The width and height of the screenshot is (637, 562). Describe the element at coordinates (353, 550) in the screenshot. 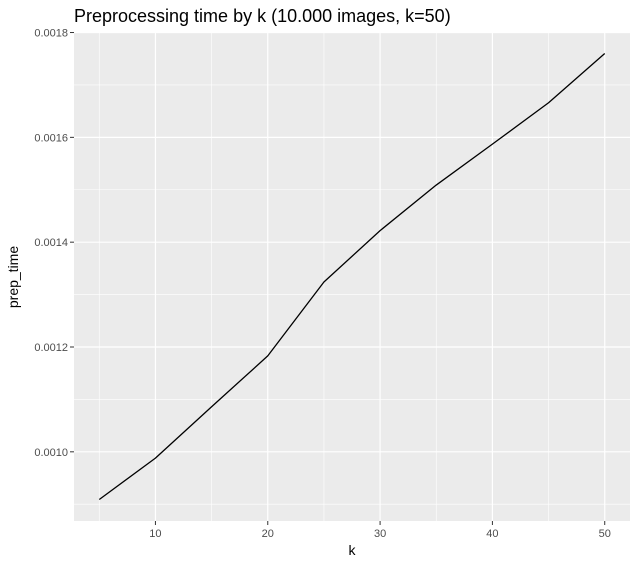

I see `x-axis-title: k` at that location.